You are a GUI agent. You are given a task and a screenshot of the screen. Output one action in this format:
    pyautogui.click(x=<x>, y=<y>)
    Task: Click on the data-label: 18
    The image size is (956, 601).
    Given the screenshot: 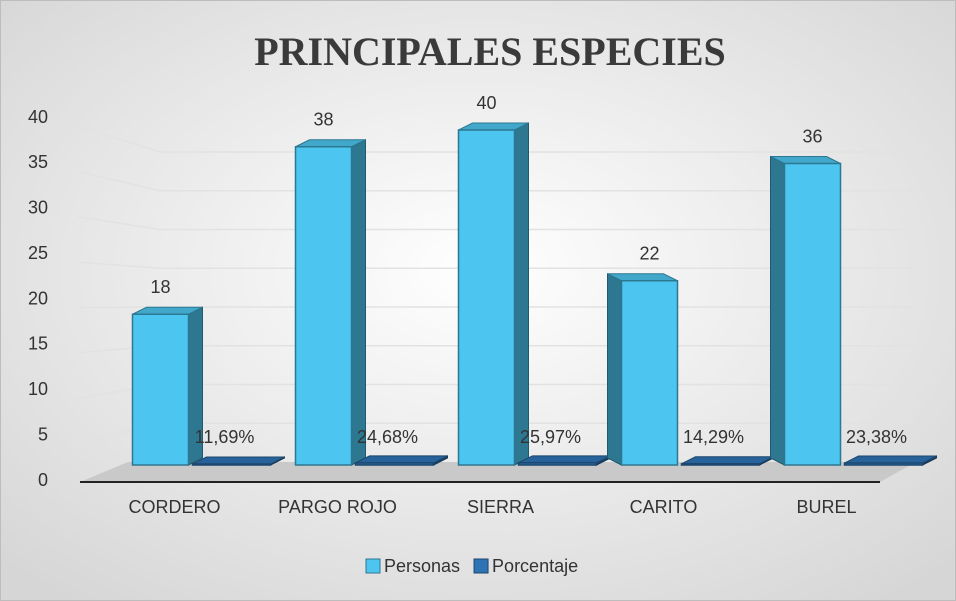 What is the action you would take?
    pyautogui.click(x=160, y=287)
    